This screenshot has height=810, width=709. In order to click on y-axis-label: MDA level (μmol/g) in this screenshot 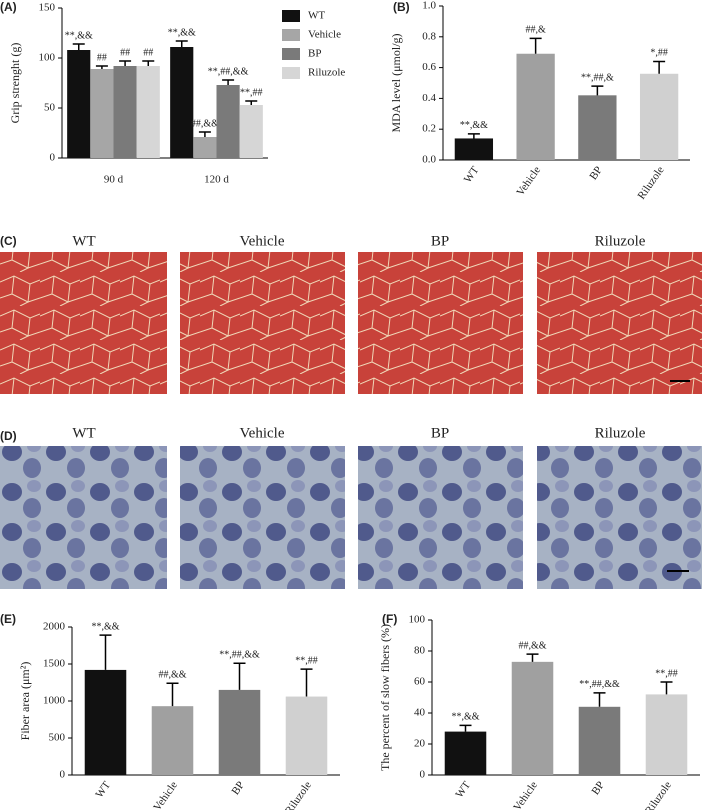, I will do `click(396, 82)`.